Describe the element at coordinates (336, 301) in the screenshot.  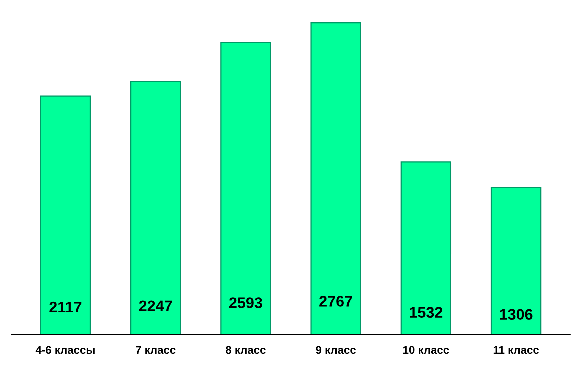
I see `data-label: 2767` at that location.